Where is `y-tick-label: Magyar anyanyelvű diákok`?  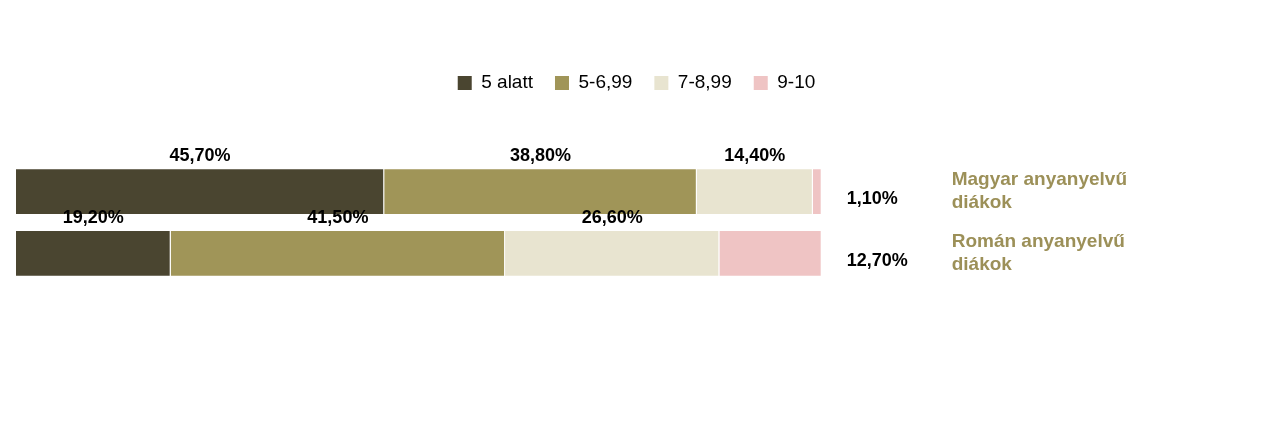 y-tick-label: Magyar anyanyelvű diákok is located at coordinates (1039, 190).